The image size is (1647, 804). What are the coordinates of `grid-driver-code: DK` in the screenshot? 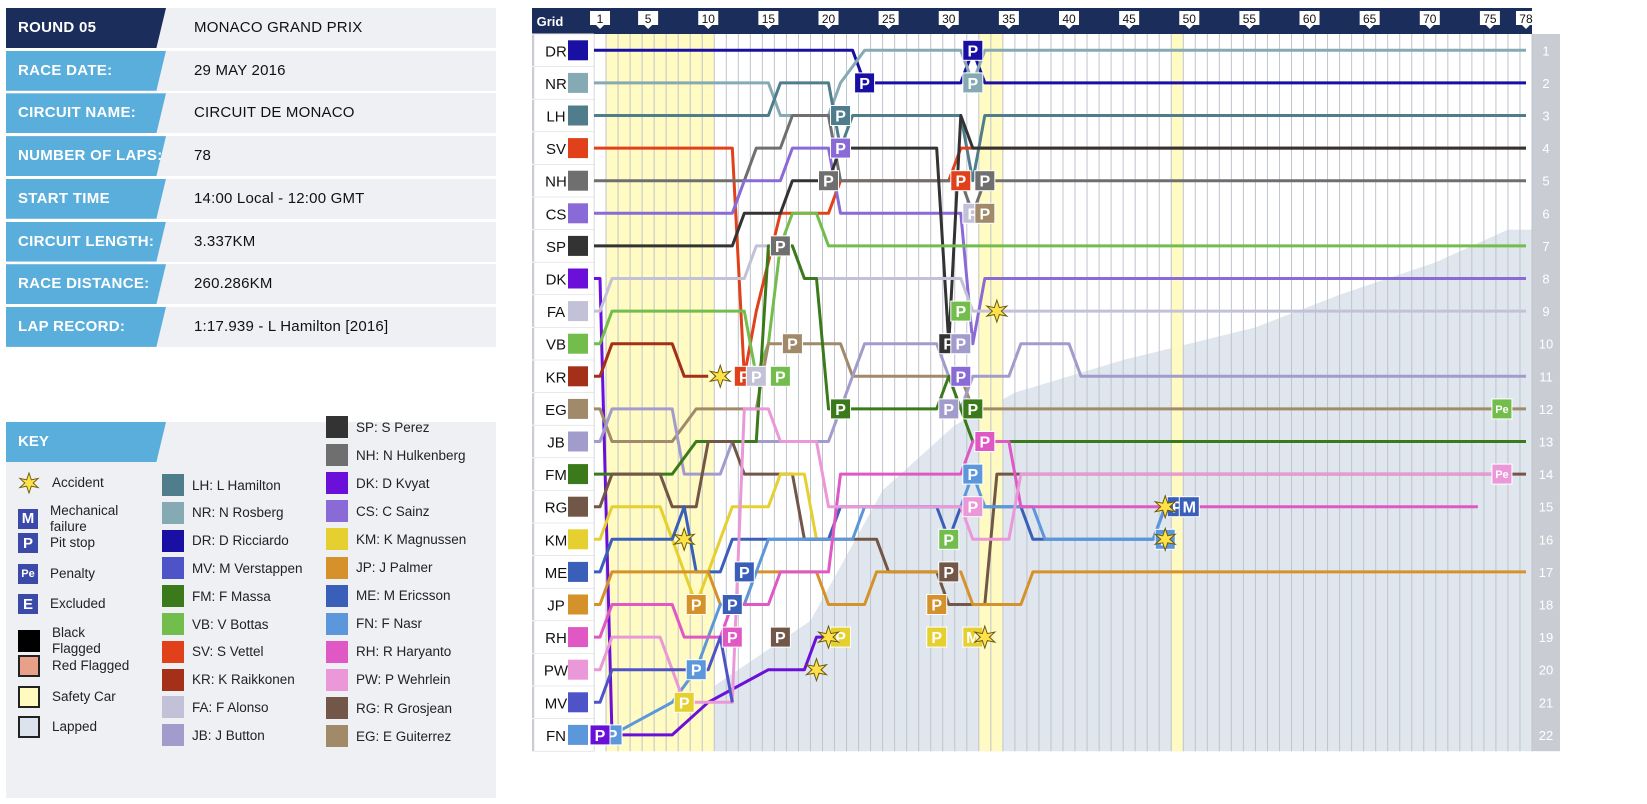 It's located at (556, 280).